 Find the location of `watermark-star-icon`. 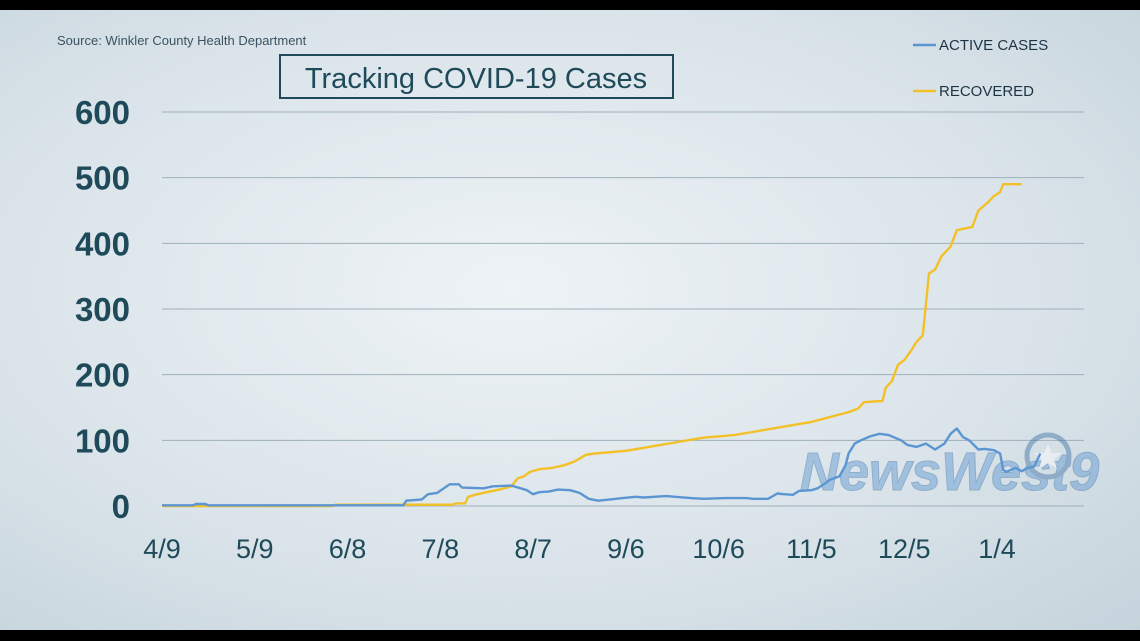

watermark-star-icon is located at coordinates (1048, 456).